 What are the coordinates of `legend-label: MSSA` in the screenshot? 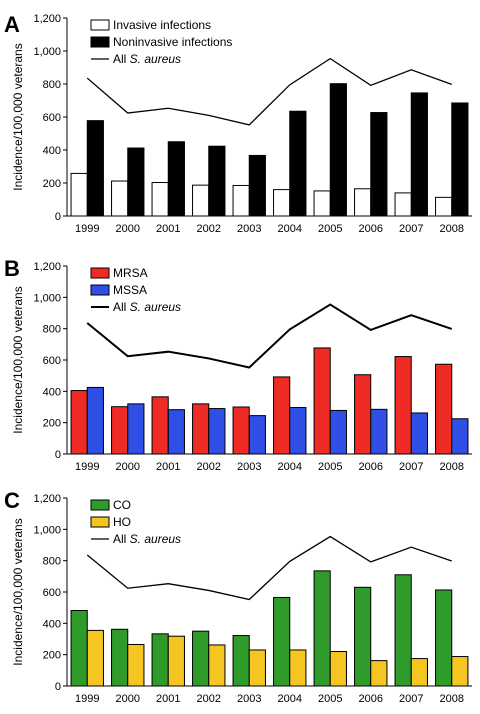 It's located at (130, 290).